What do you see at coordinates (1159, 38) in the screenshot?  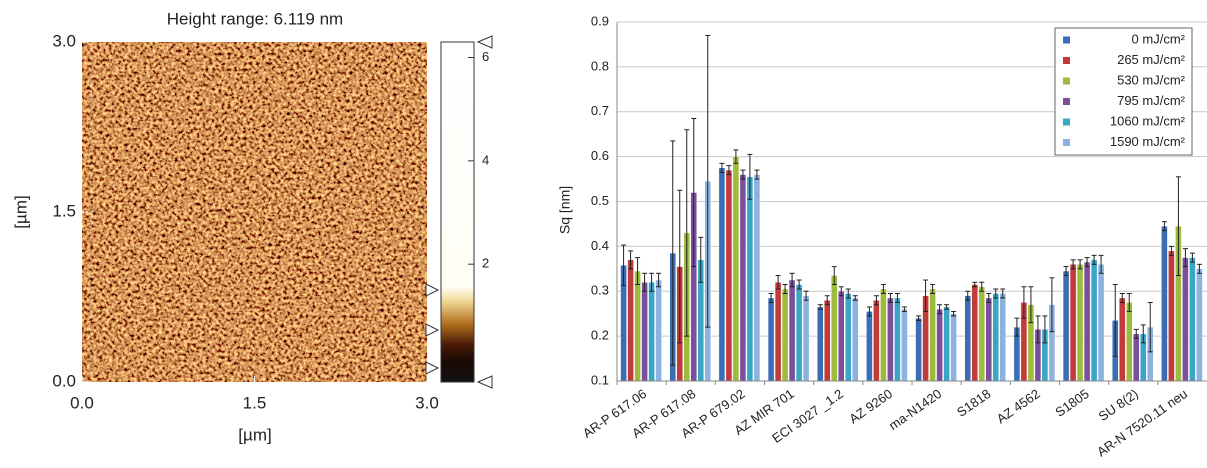 I see `legend-label: 0 mJ/cm²` at bounding box center [1159, 38].